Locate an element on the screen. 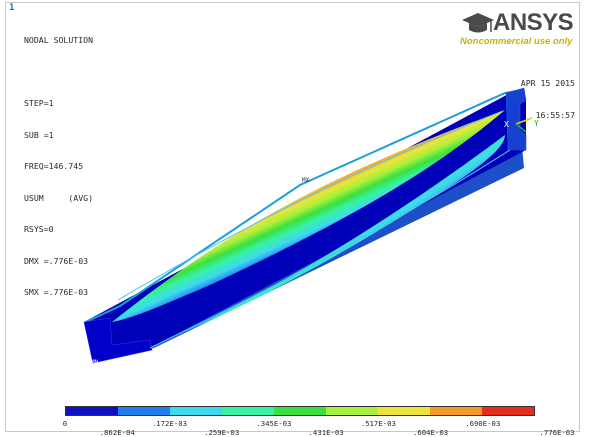  legend-label-top-4: .690E-03 is located at coordinates (483, 423).